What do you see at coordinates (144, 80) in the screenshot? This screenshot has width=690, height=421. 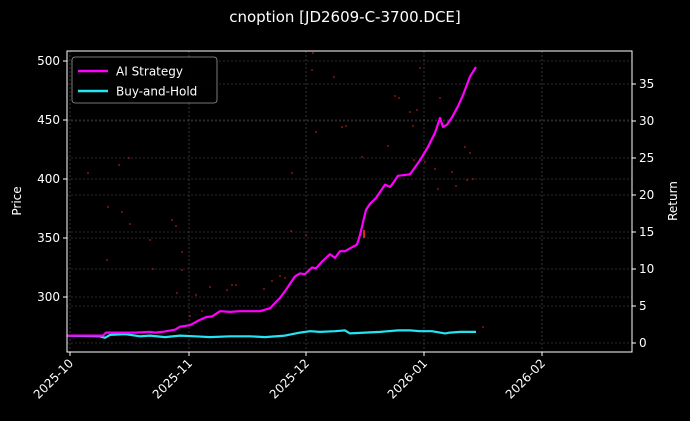 I see `legend: AI Strategy Buy-and-Hold` at bounding box center [144, 80].